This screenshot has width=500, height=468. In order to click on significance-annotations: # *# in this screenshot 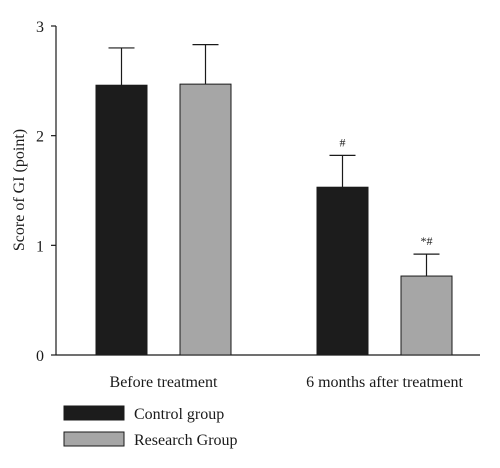, I will do `click(386, 191)`.